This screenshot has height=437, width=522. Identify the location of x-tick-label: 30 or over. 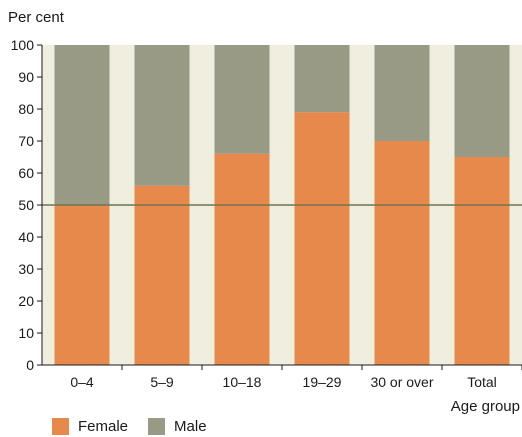
(401, 382).